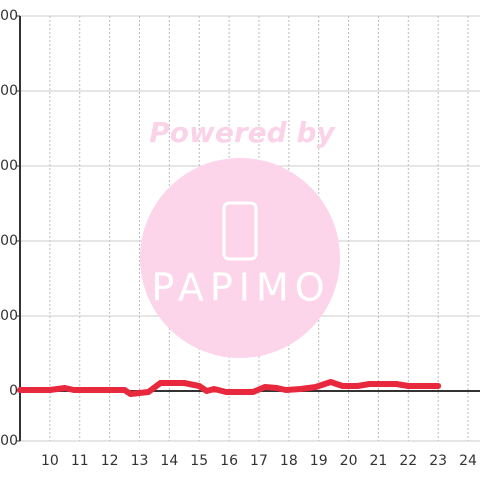  I want to click on x-tick-label: 23, so click(438, 461).